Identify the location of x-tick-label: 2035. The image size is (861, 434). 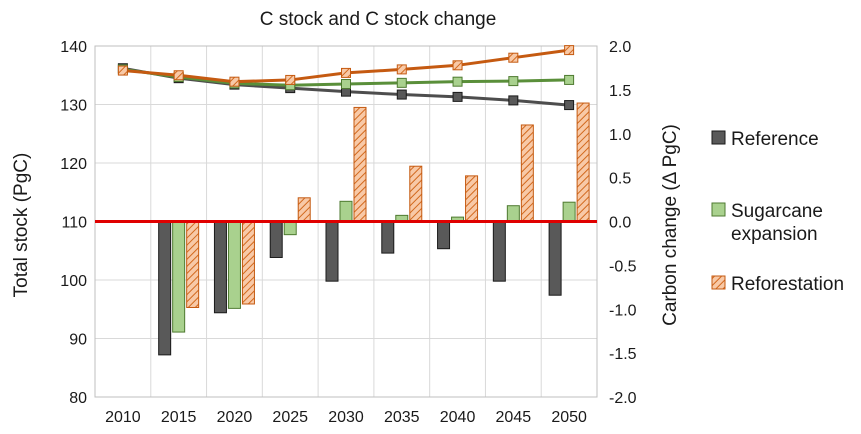
(402, 417).